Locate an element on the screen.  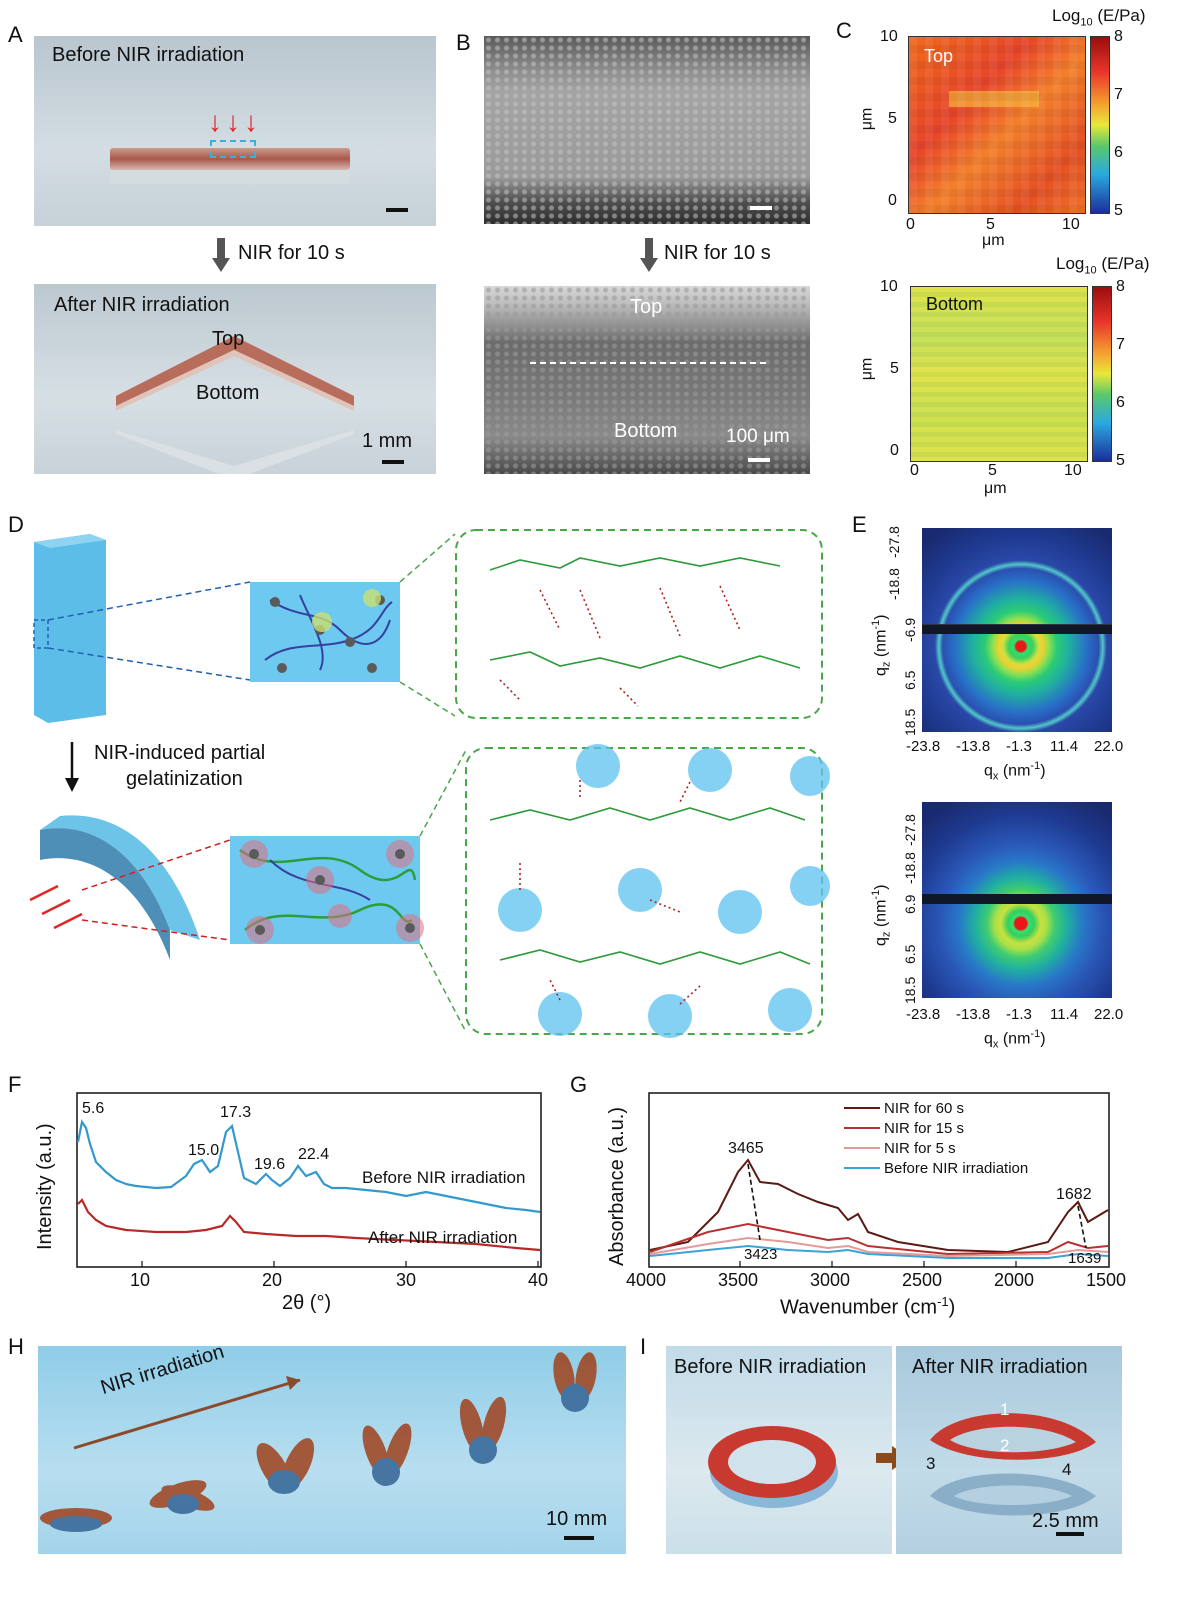
y-tick: 0 is located at coordinates (892, 200).